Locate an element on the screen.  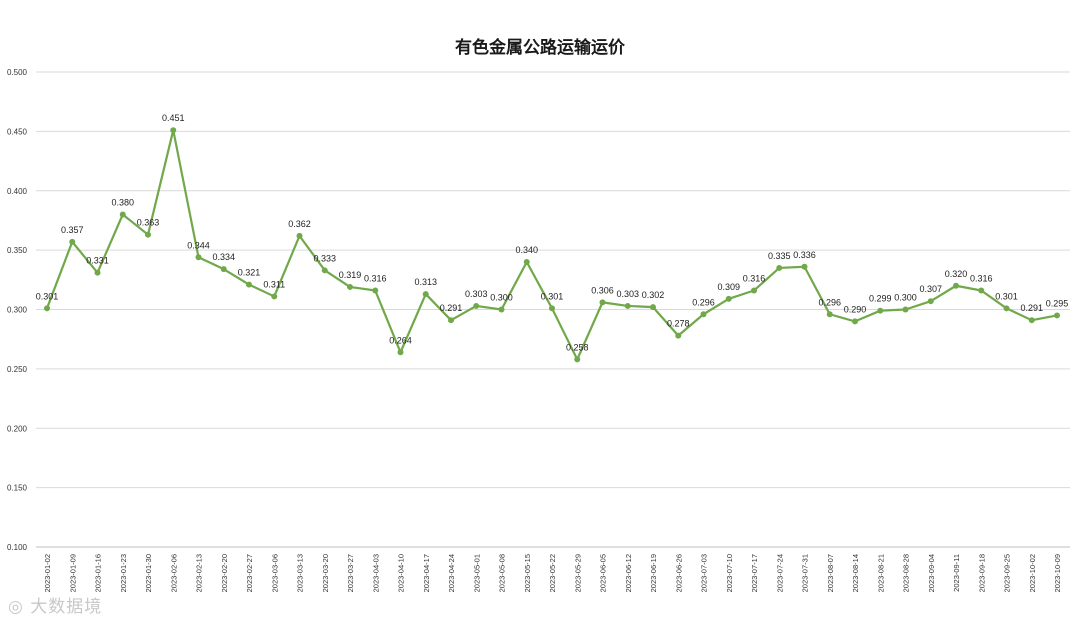
x-tick-label: 2023-09-18 is located at coordinates (981, 573).